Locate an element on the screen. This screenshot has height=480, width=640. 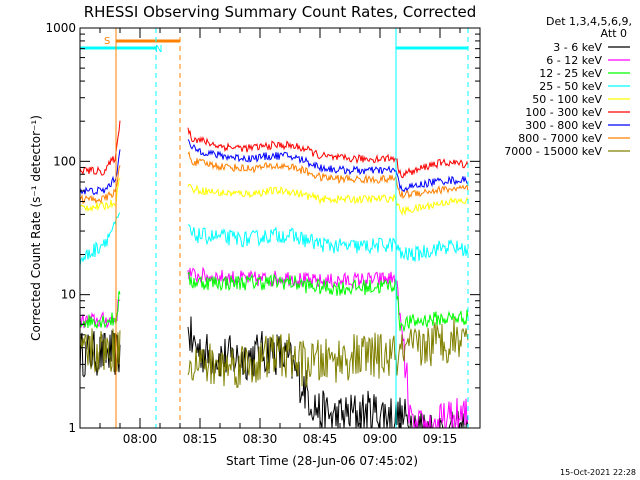
flag-bars: SN is located at coordinates (274, 45).